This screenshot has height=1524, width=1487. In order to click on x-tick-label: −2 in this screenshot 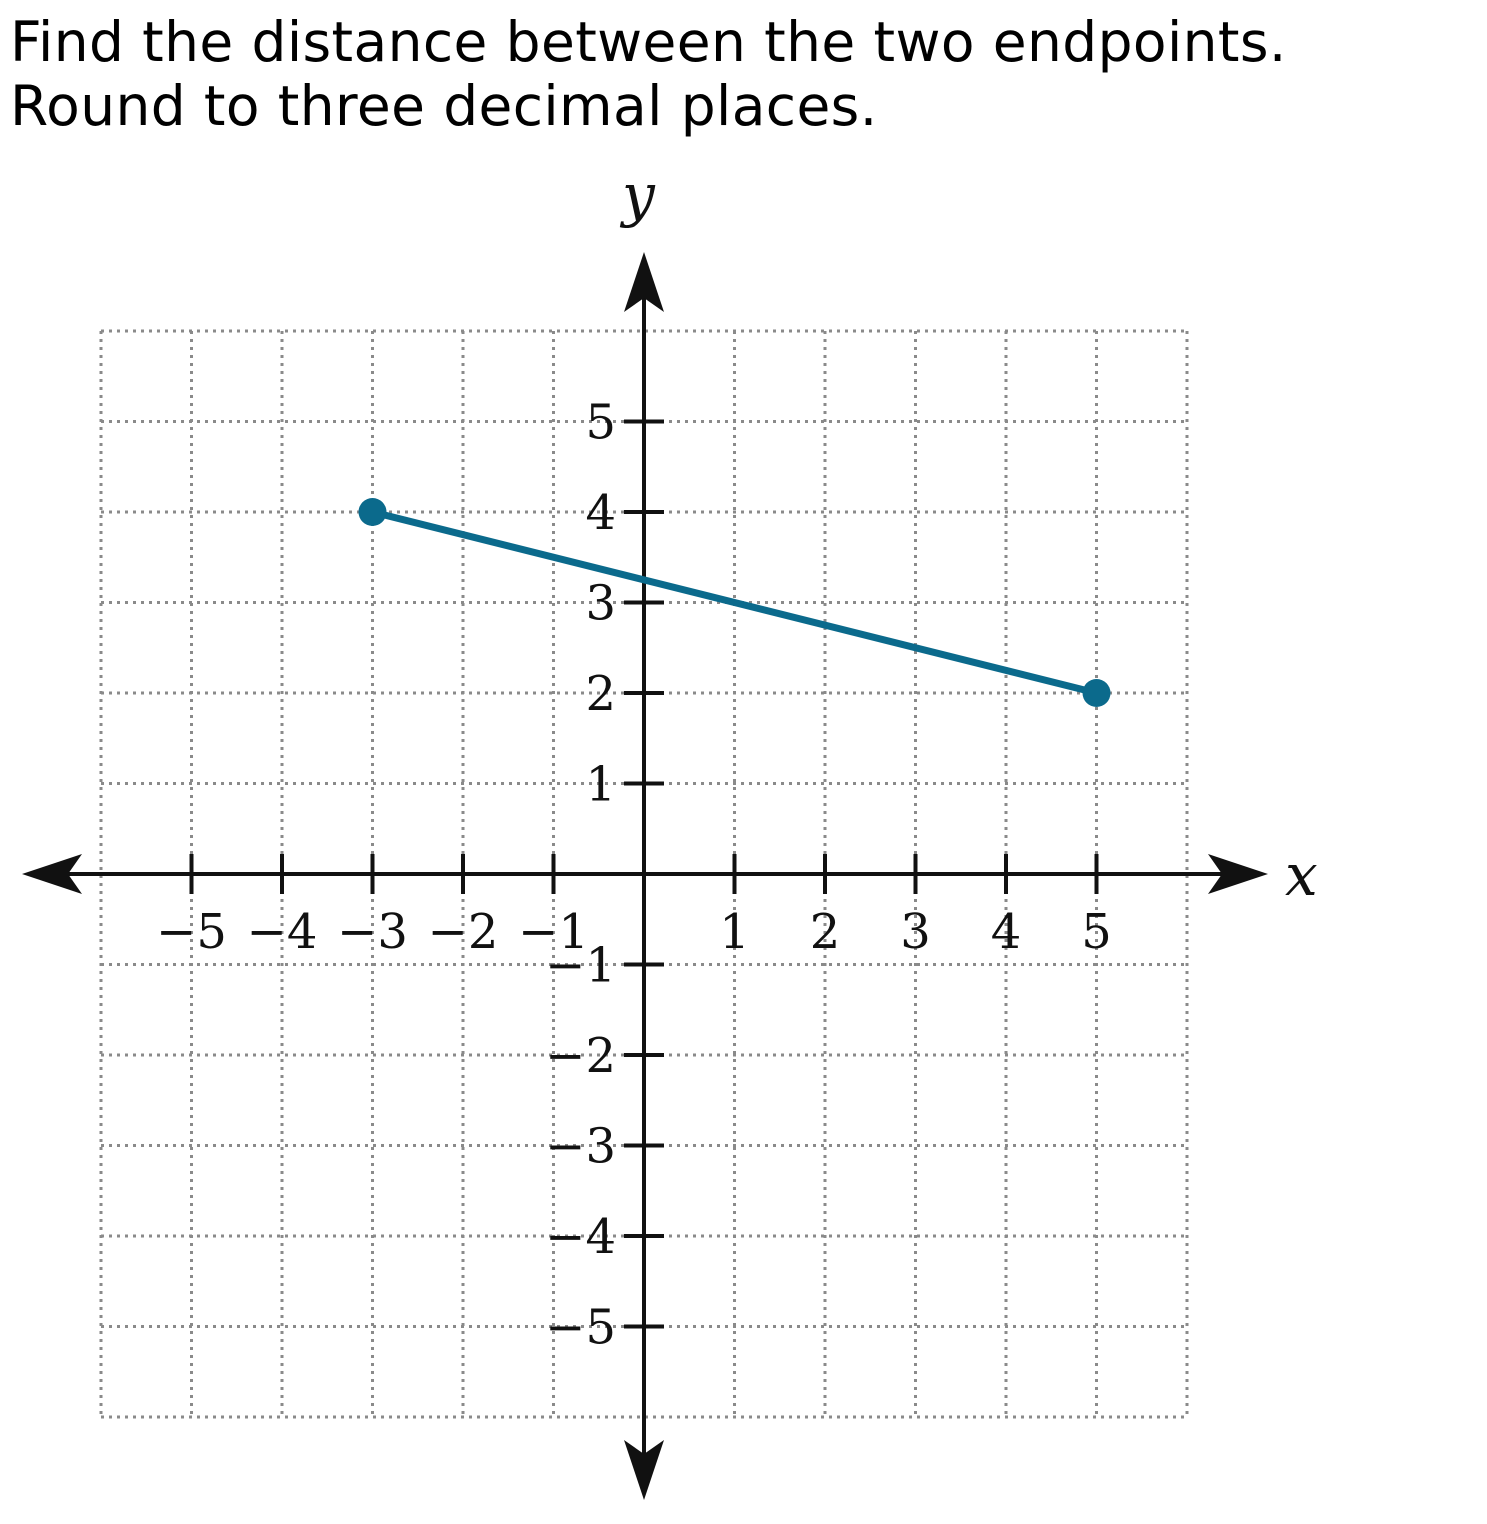, I will do `click(463, 932)`.